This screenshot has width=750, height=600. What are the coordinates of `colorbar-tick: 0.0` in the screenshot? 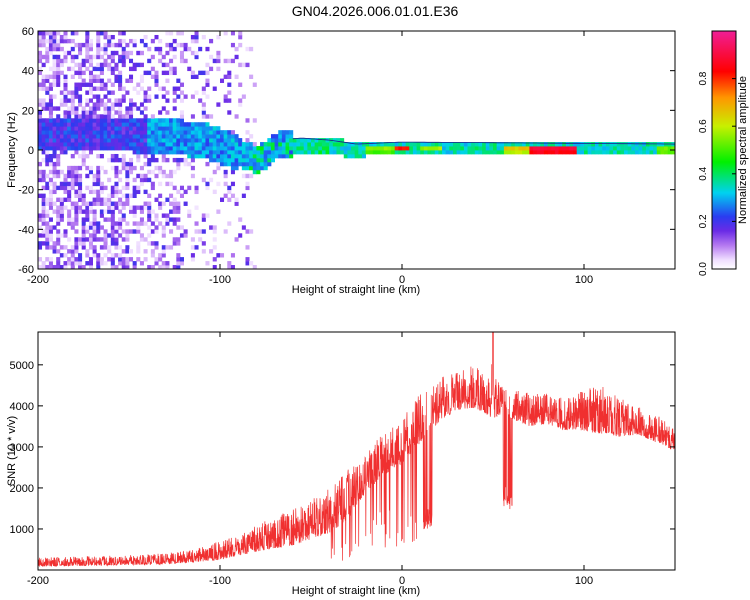 It's located at (717, 269).